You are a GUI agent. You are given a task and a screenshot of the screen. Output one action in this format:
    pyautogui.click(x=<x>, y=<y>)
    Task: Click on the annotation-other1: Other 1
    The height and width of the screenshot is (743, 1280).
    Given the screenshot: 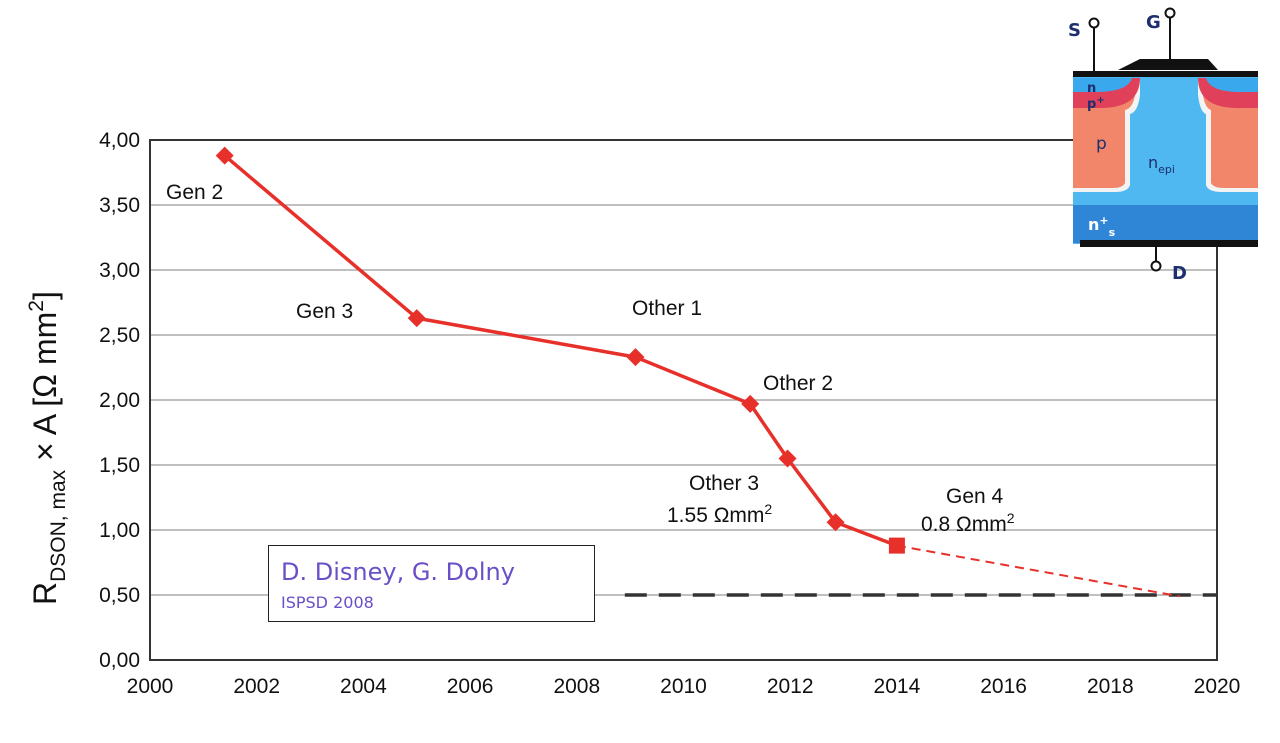 What is the action you would take?
    pyautogui.click(x=667, y=308)
    